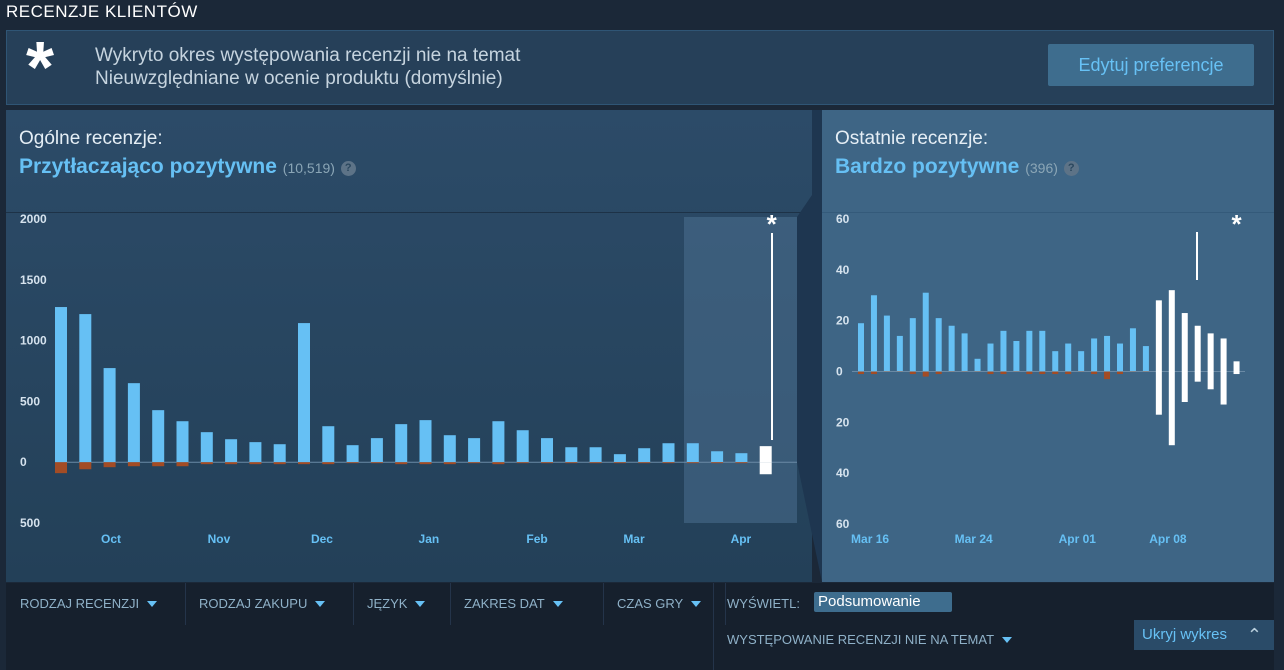 This screenshot has width=1284, height=670. I want to click on x-tick-label: Oct, so click(111, 539).